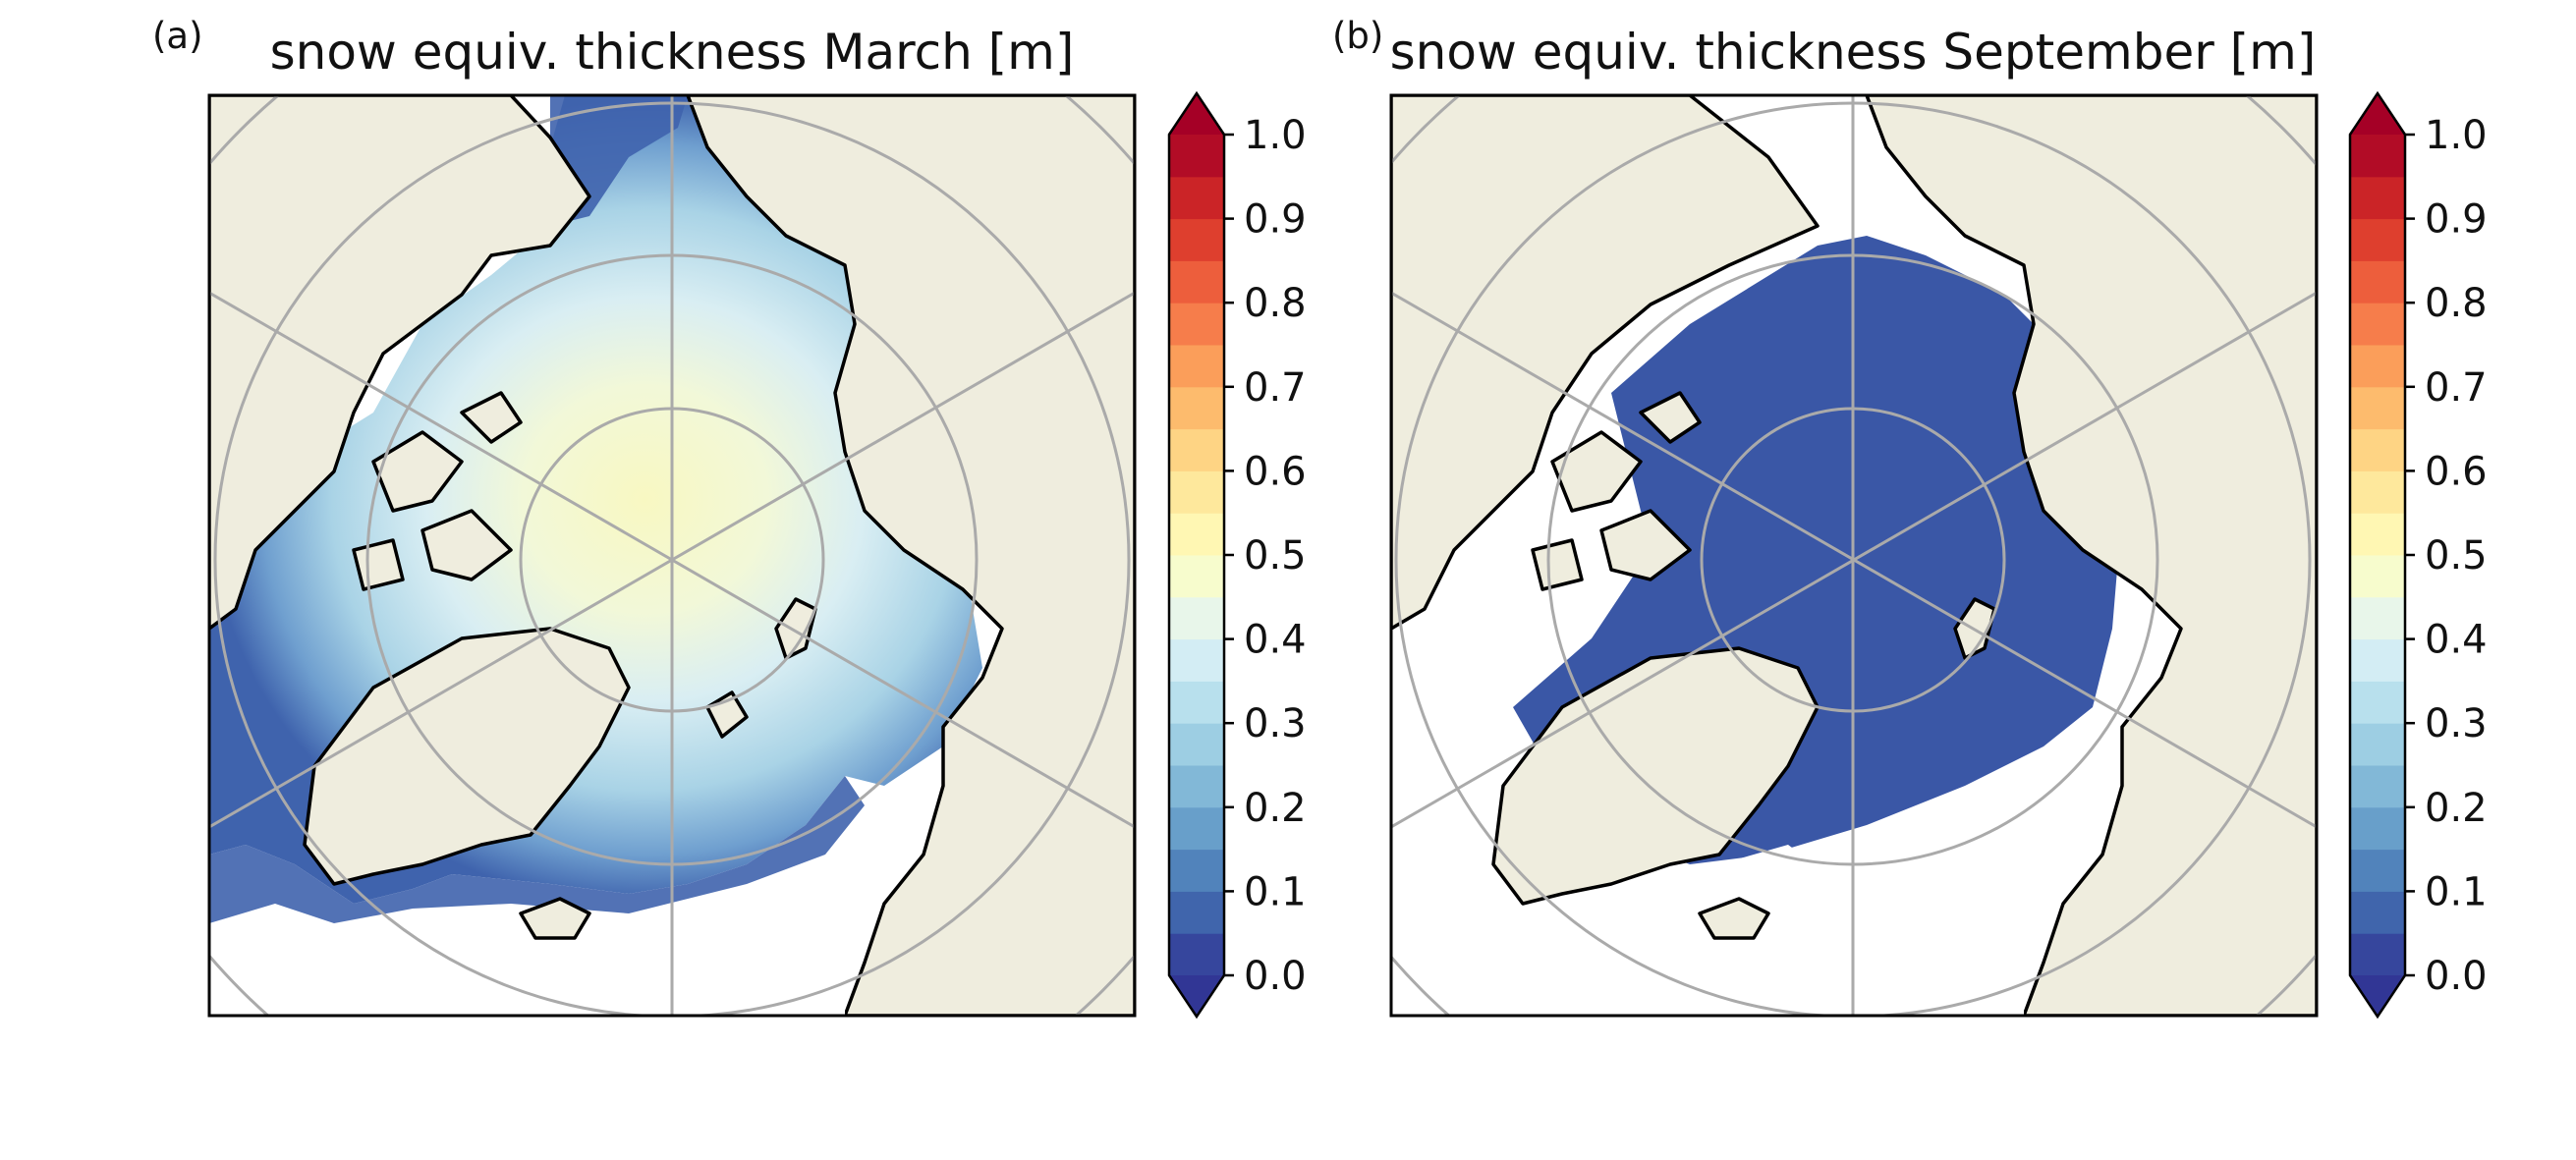  What do you see at coordinates (537, 849) in the screenshot?
I see `sea-ice-fringe` at bounding box center [537, 849].